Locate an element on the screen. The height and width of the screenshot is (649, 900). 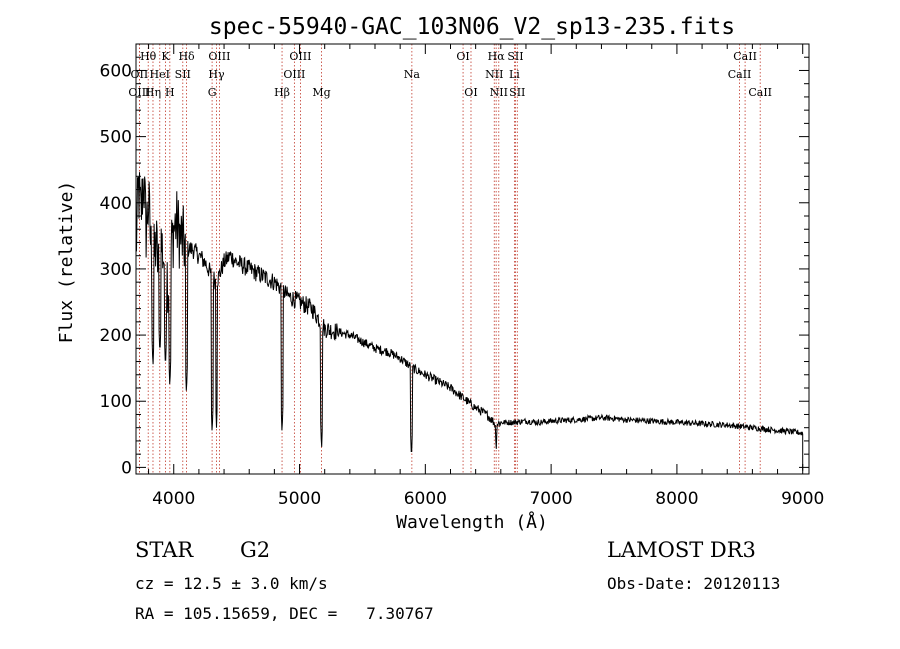
line-marker-label: Hγ is located at coordinates (216, 74).